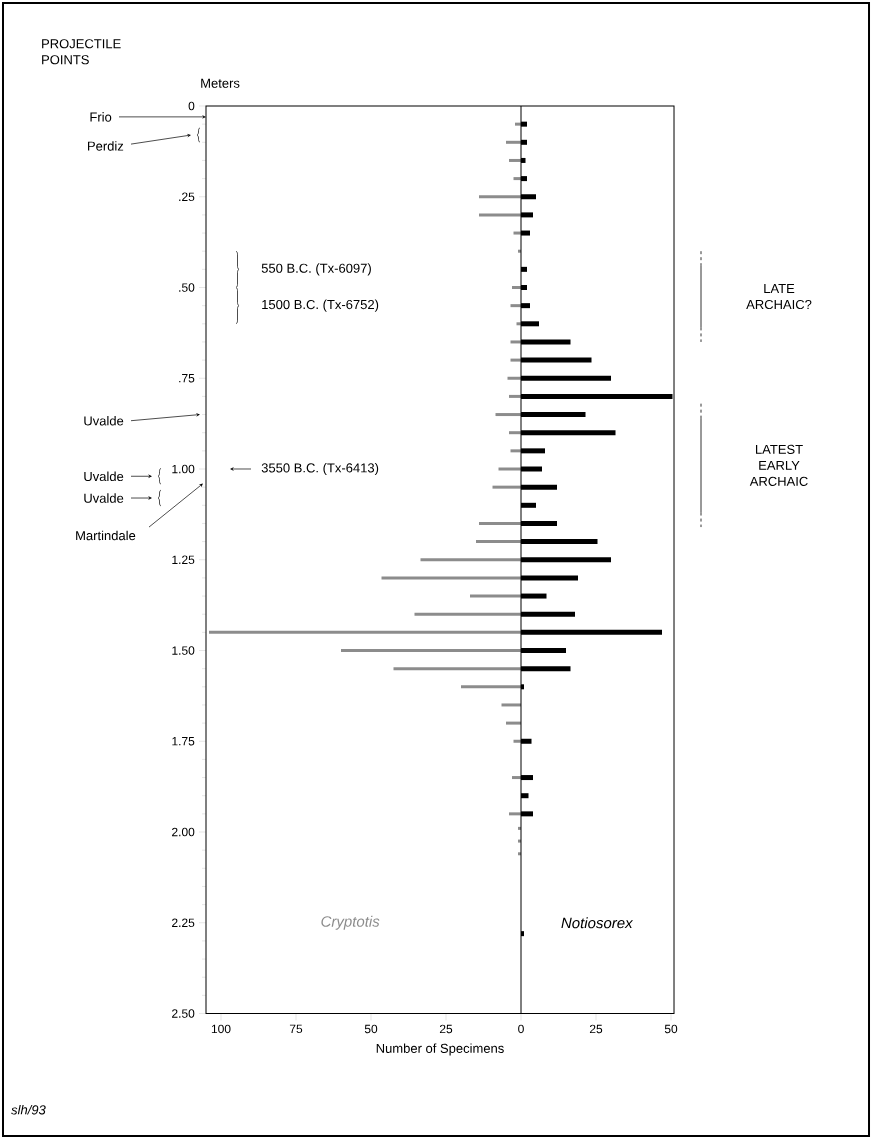 Image resolution: width=872 pixels, height=1139 pixels. I want to click on y-tick-label: 2.50, so click(183, 1013).